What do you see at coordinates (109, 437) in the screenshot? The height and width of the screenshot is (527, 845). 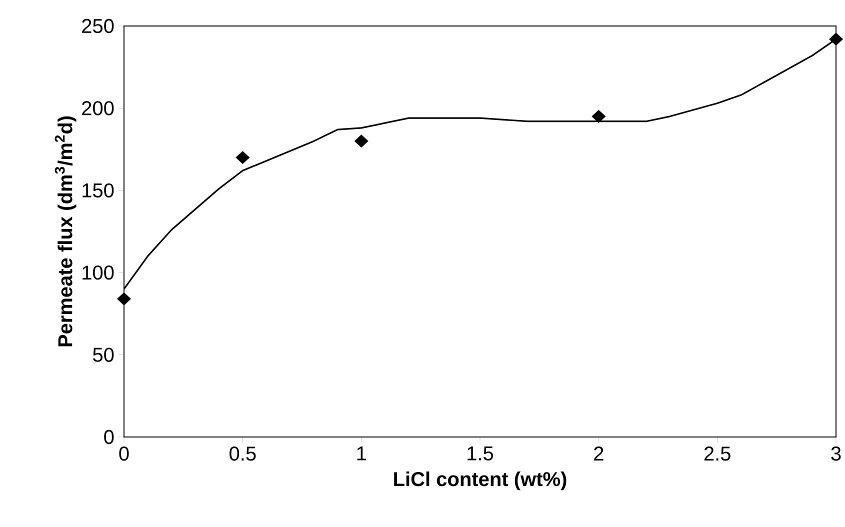 I see `y-tick-label: 0` at bounding box center [109, 437].